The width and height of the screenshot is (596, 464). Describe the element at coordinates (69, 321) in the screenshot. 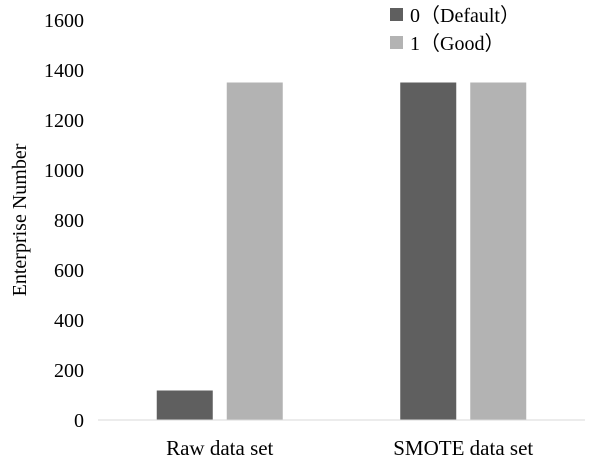

I see `y-tick-label: 400` at that location.